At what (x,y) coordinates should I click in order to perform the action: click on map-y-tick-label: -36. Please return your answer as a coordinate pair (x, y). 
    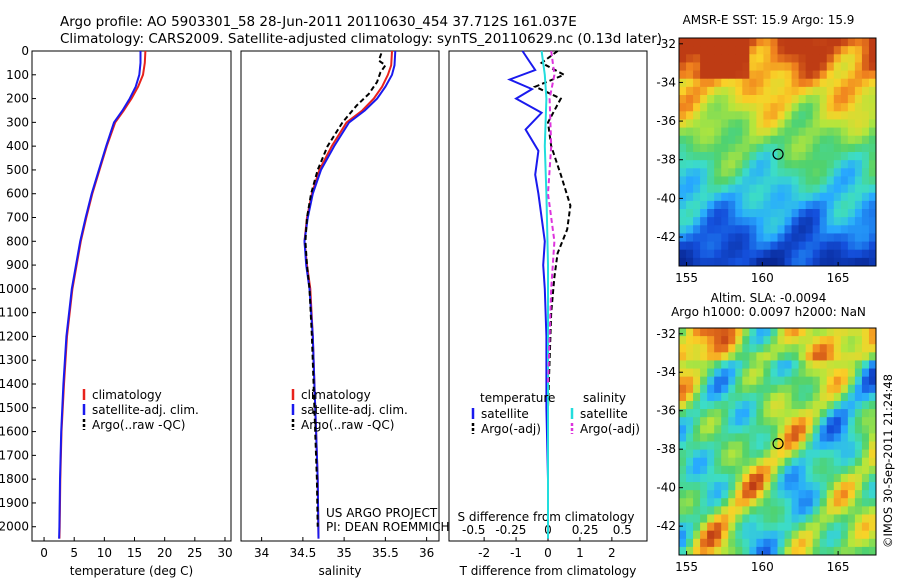
    Looking at the image, I should click on (666, 411).